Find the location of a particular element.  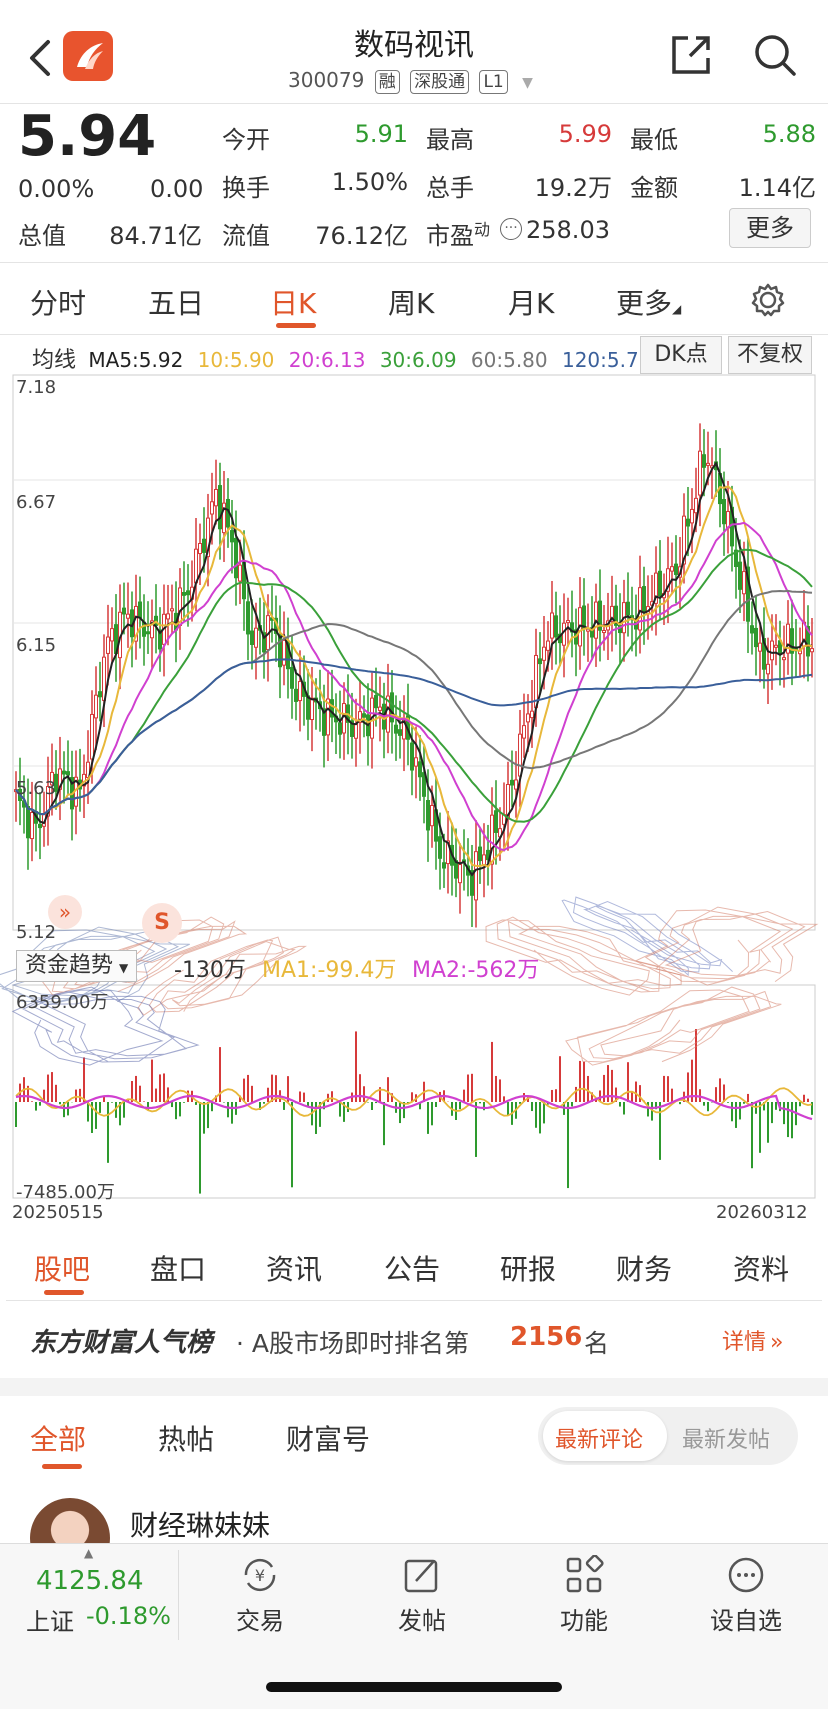

more-button: 更多 is located at coordinates (770, 228).